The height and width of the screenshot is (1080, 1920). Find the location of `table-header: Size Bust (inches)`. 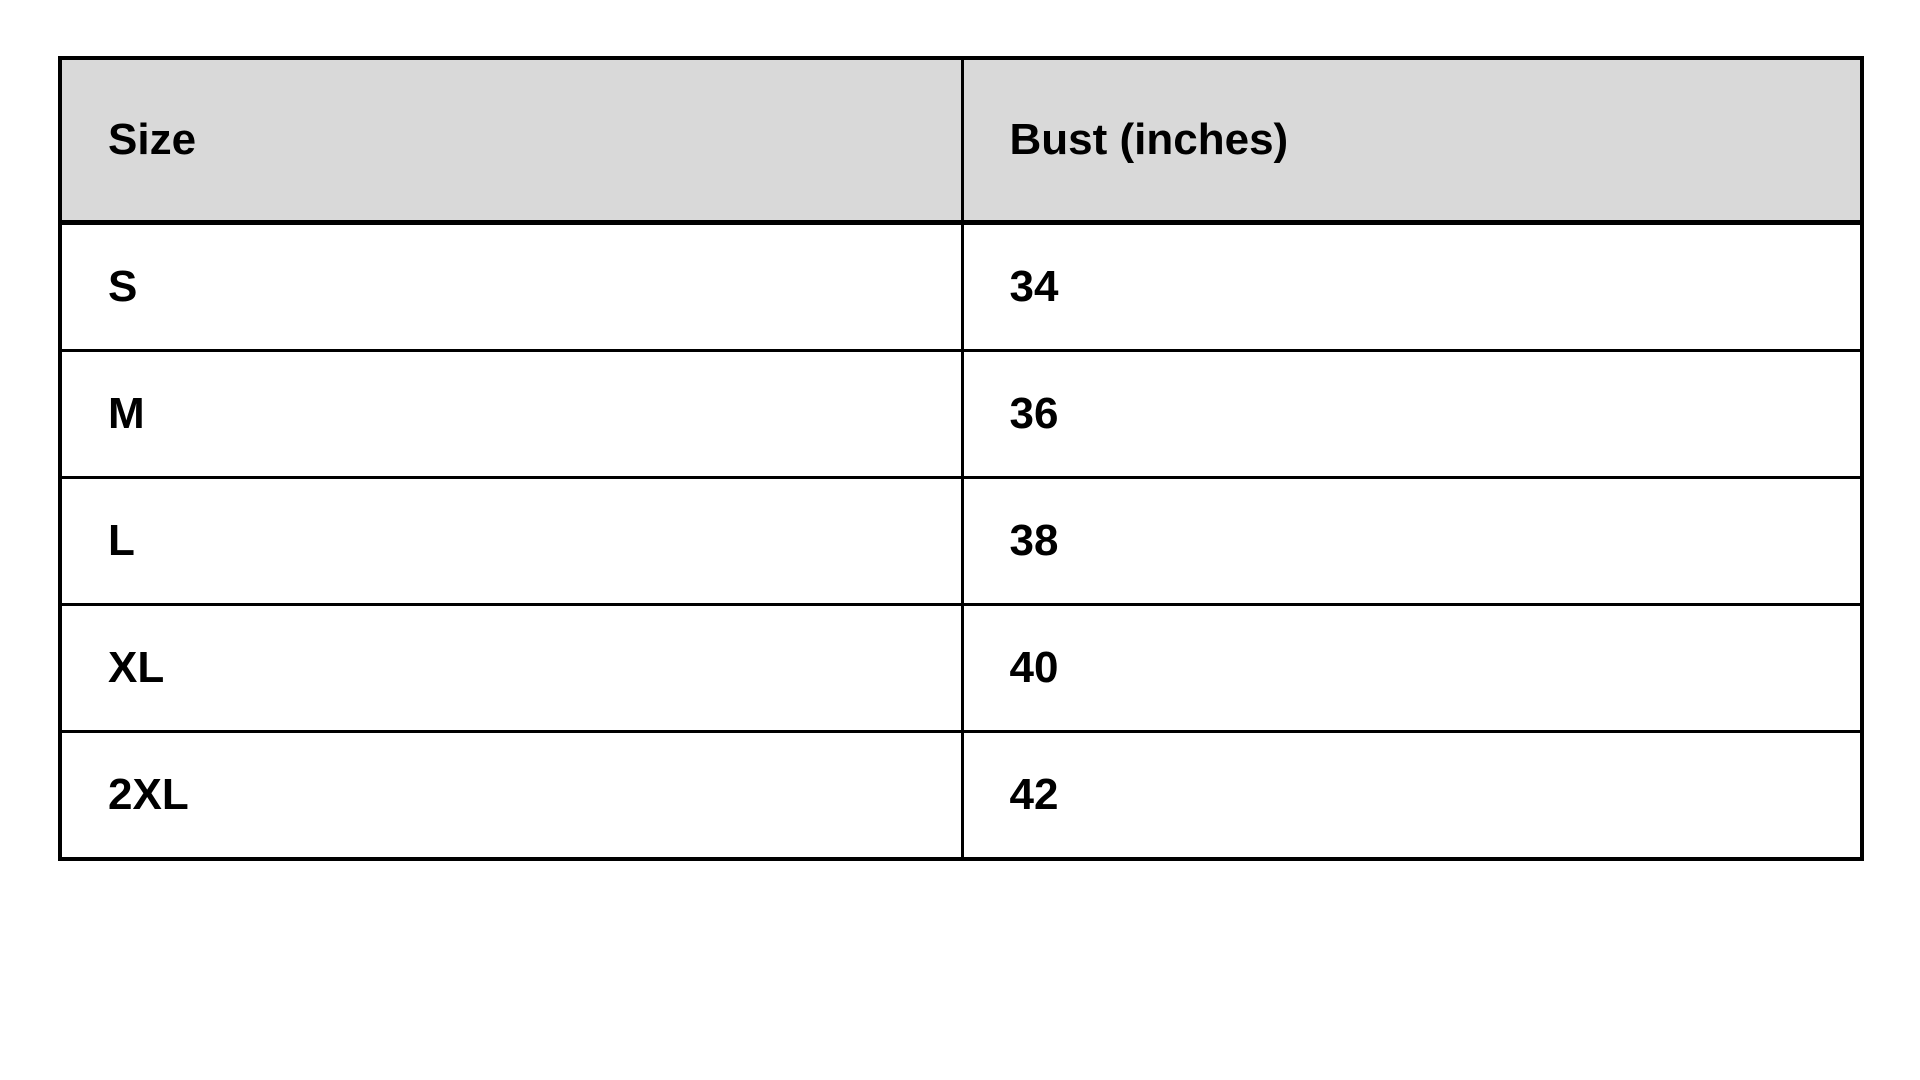

table-header: Size Bust (inches) is located at coordinates (961, 141).